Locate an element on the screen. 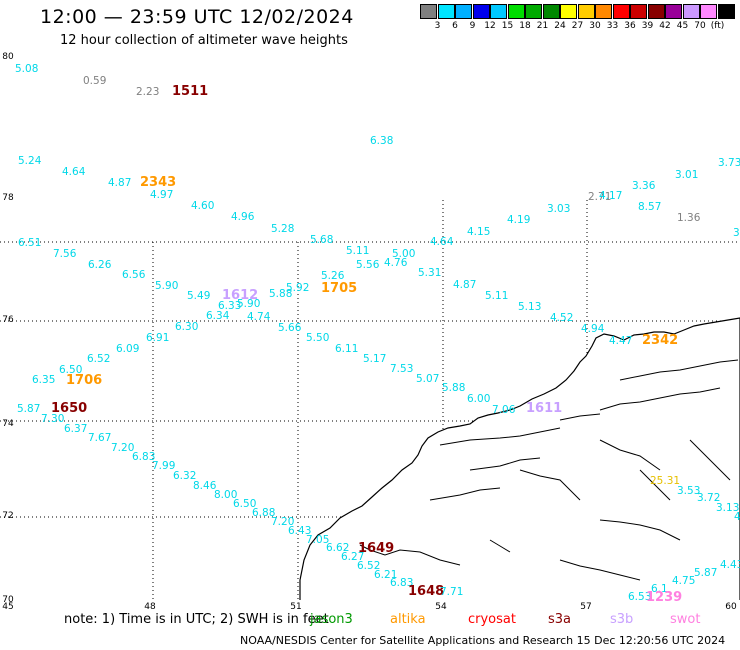  lat-tick-label: 78 is located at coordinates (8, 198).